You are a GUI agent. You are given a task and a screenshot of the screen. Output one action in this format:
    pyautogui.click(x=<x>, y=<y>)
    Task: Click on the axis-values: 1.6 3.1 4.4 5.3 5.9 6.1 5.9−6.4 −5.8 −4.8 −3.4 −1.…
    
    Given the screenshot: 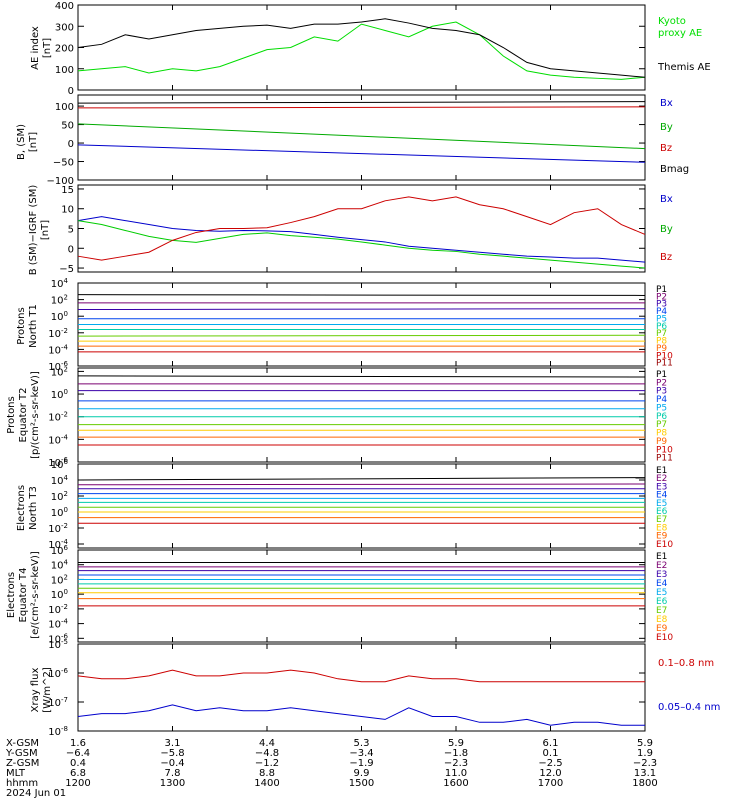 What is the action you would take?
    pyautogui.click(x=361, y=763)
    